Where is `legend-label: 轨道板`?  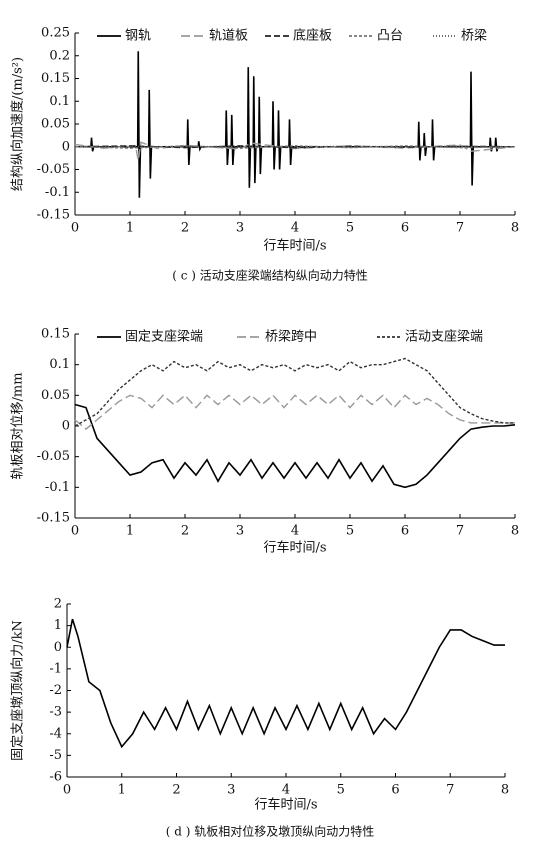 legend-label: 轨道板 is located at coordinates (228, 36).